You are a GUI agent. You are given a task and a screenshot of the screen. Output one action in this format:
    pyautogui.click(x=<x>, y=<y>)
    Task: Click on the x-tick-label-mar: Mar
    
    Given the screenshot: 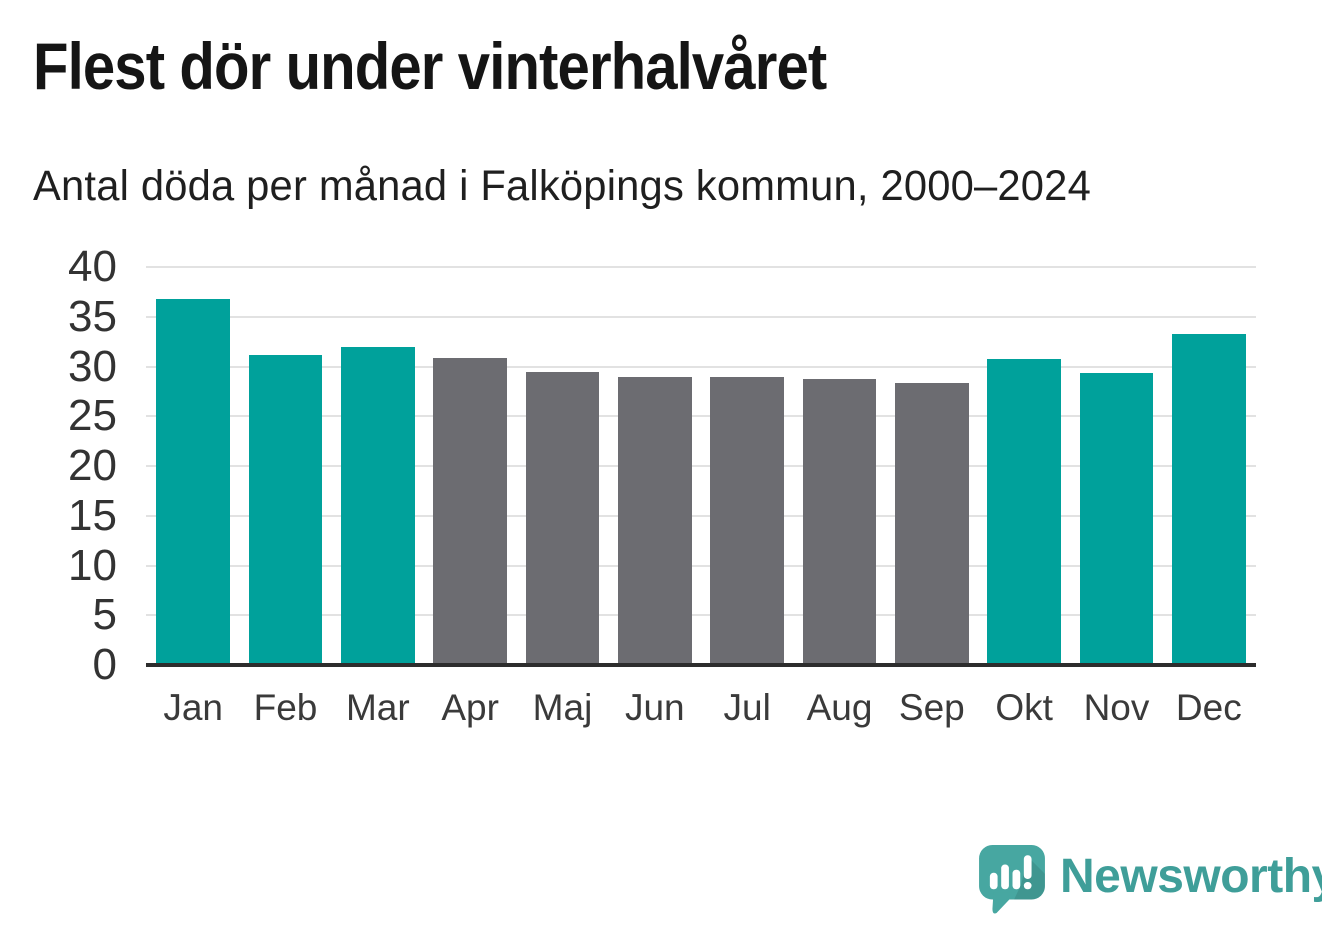 What is the action you would take?
    pyautogui.click(x=377, y=707)
    